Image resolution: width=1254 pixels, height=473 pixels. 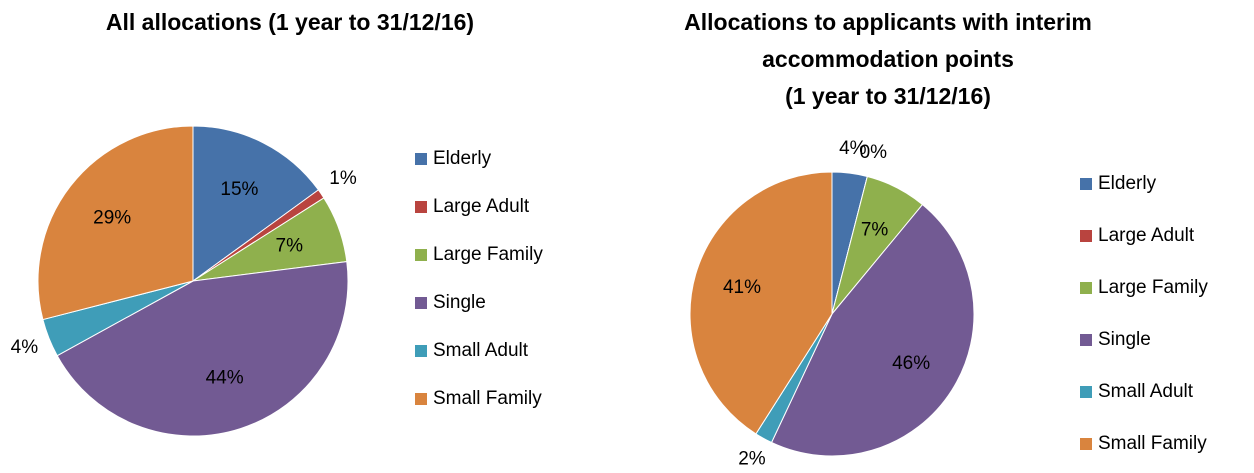 What do you see at coordinates (742, 287) in the screenshot?
I see `data-label: 41%` at bounding box center [742, 287].